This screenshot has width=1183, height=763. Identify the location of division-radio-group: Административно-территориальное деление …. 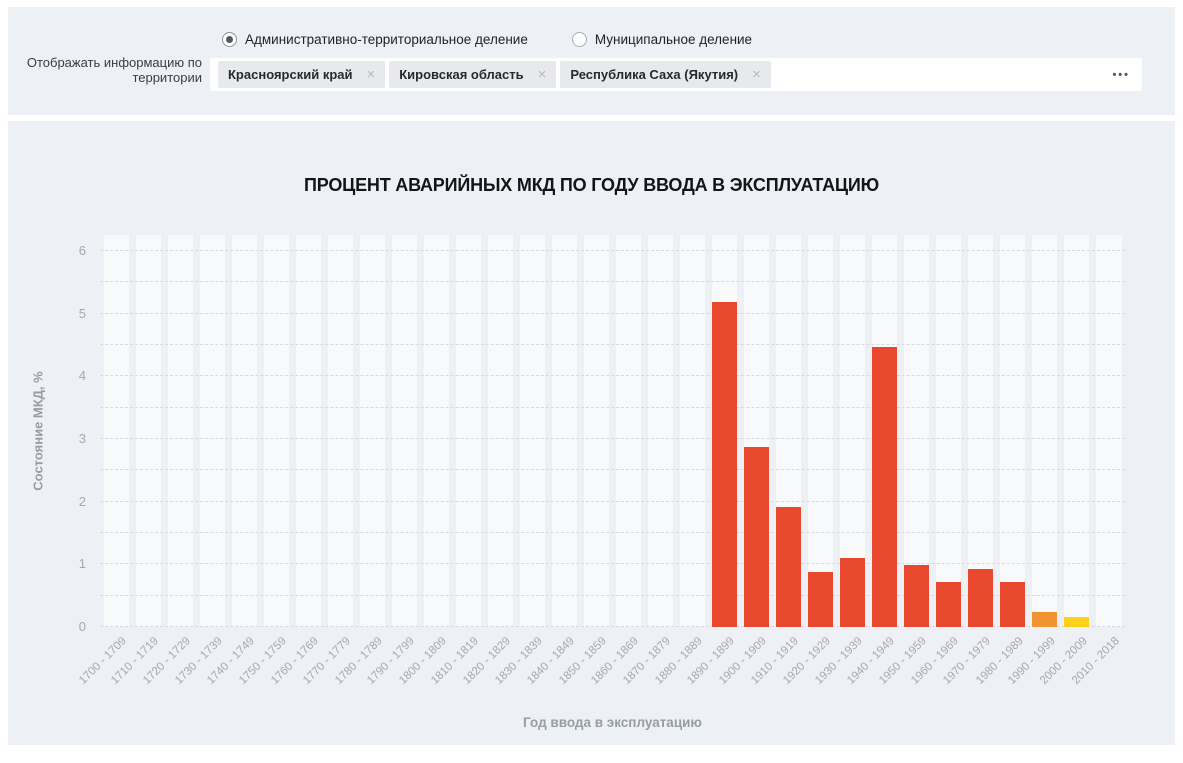
(487, 39).